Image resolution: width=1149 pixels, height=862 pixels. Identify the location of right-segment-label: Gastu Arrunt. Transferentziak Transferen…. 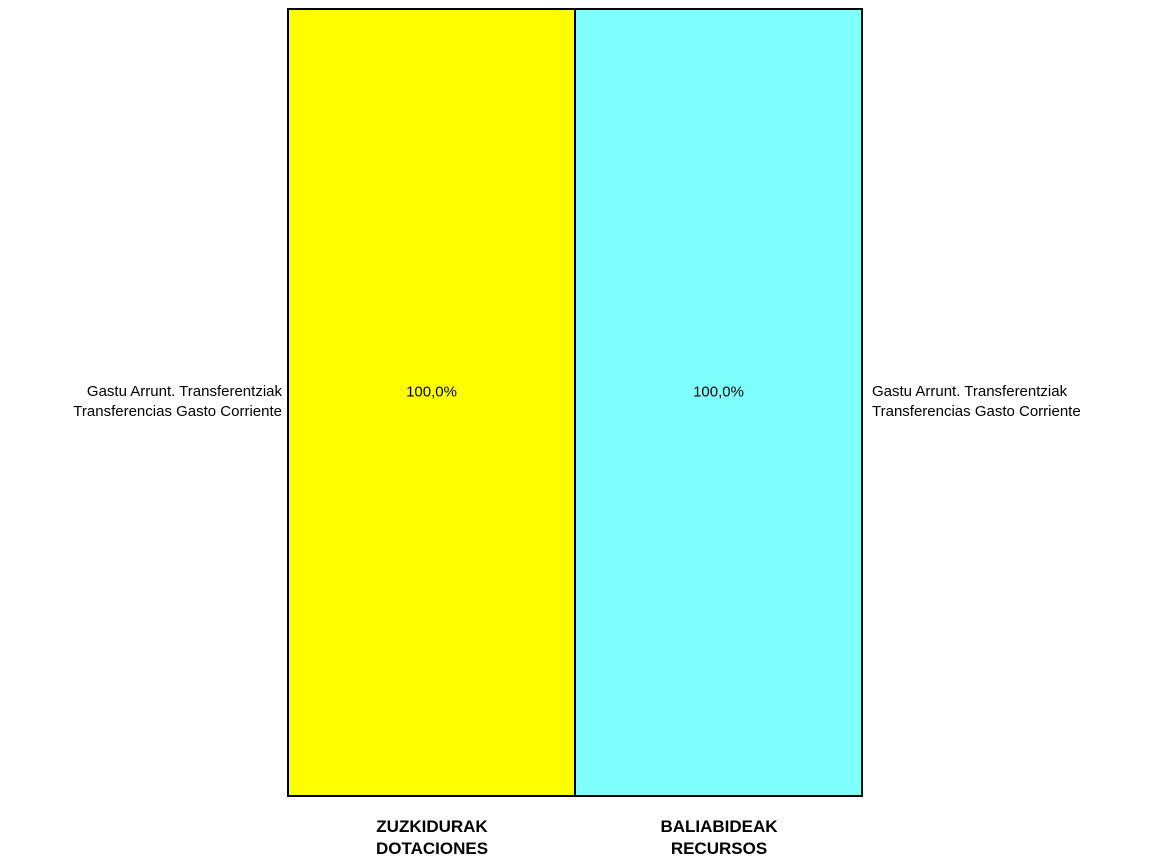
(976, 402).